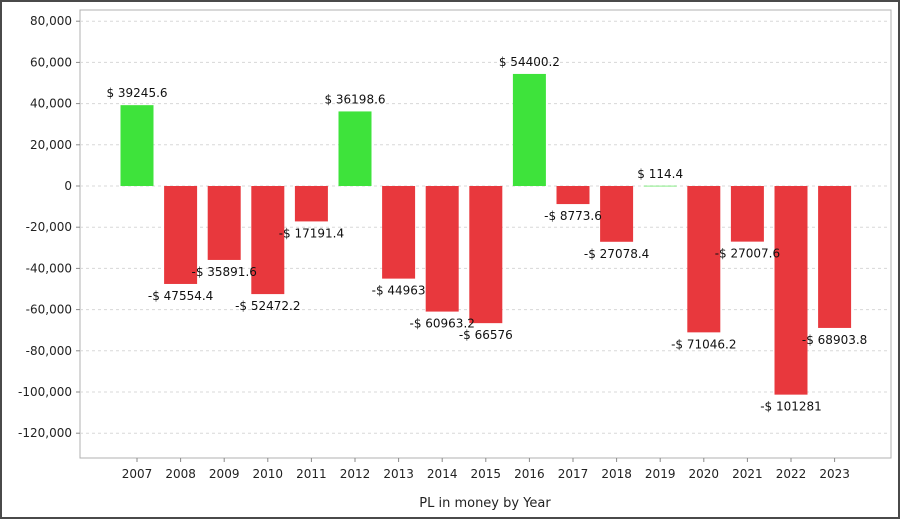 Image resolution: width=900 pixels, height=521 pixels. I want to click on bar-2009, so click(224, 223).